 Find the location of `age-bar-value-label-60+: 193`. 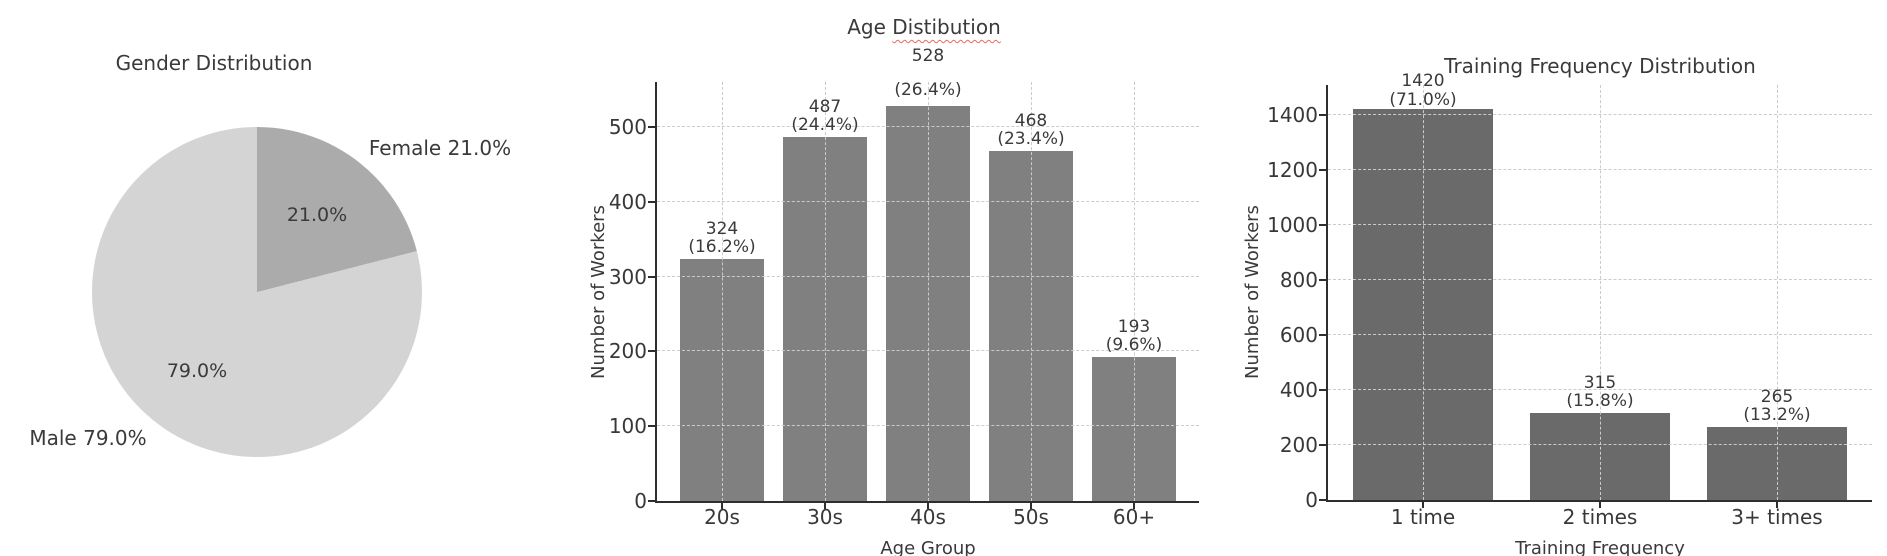

age-bar-value-label-60+: 193 is located at coordinates (1134, 327).